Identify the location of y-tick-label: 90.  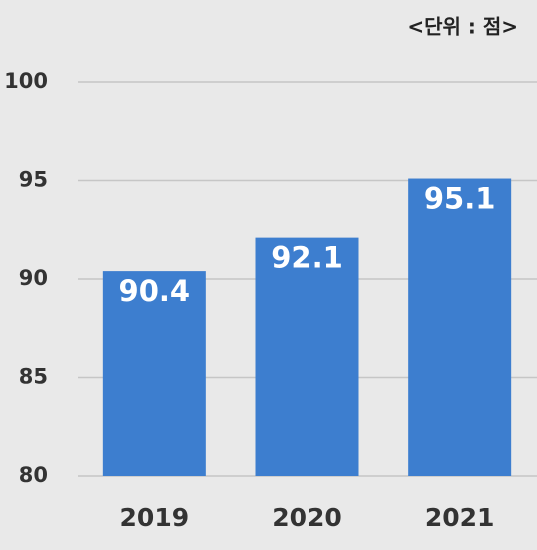
(33, 278).